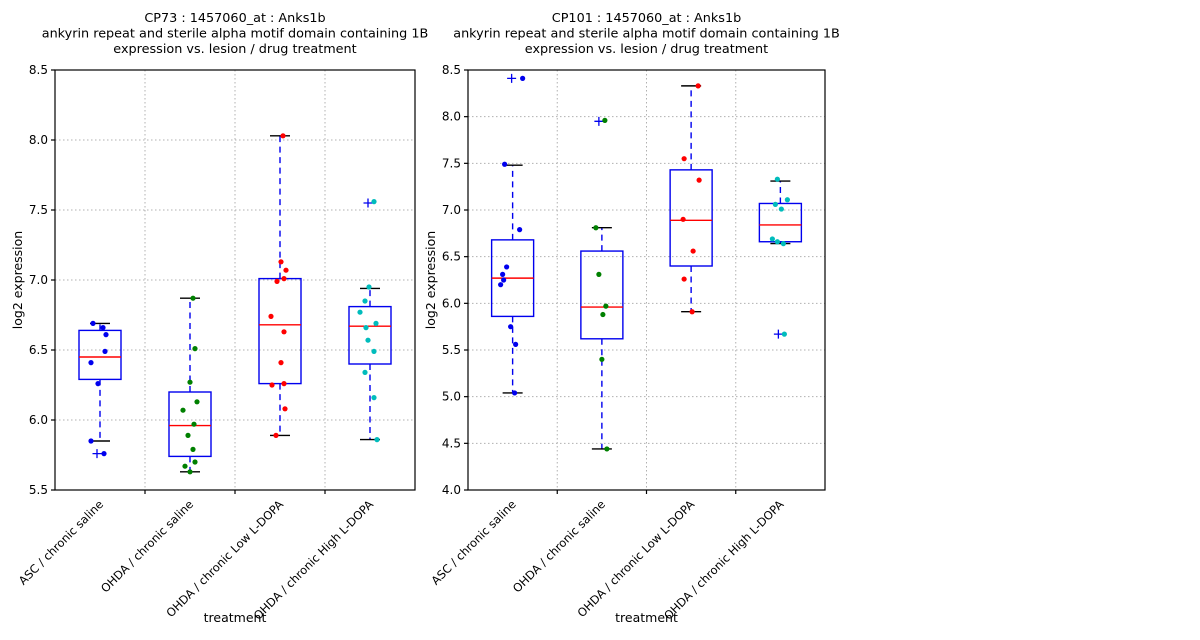 The image size is (1200, 640). Describe the element at coordinates (646, 18) in the screenshot. I see `plot-title-line: CP101 : 1457060_at : Anks1b` at that location.